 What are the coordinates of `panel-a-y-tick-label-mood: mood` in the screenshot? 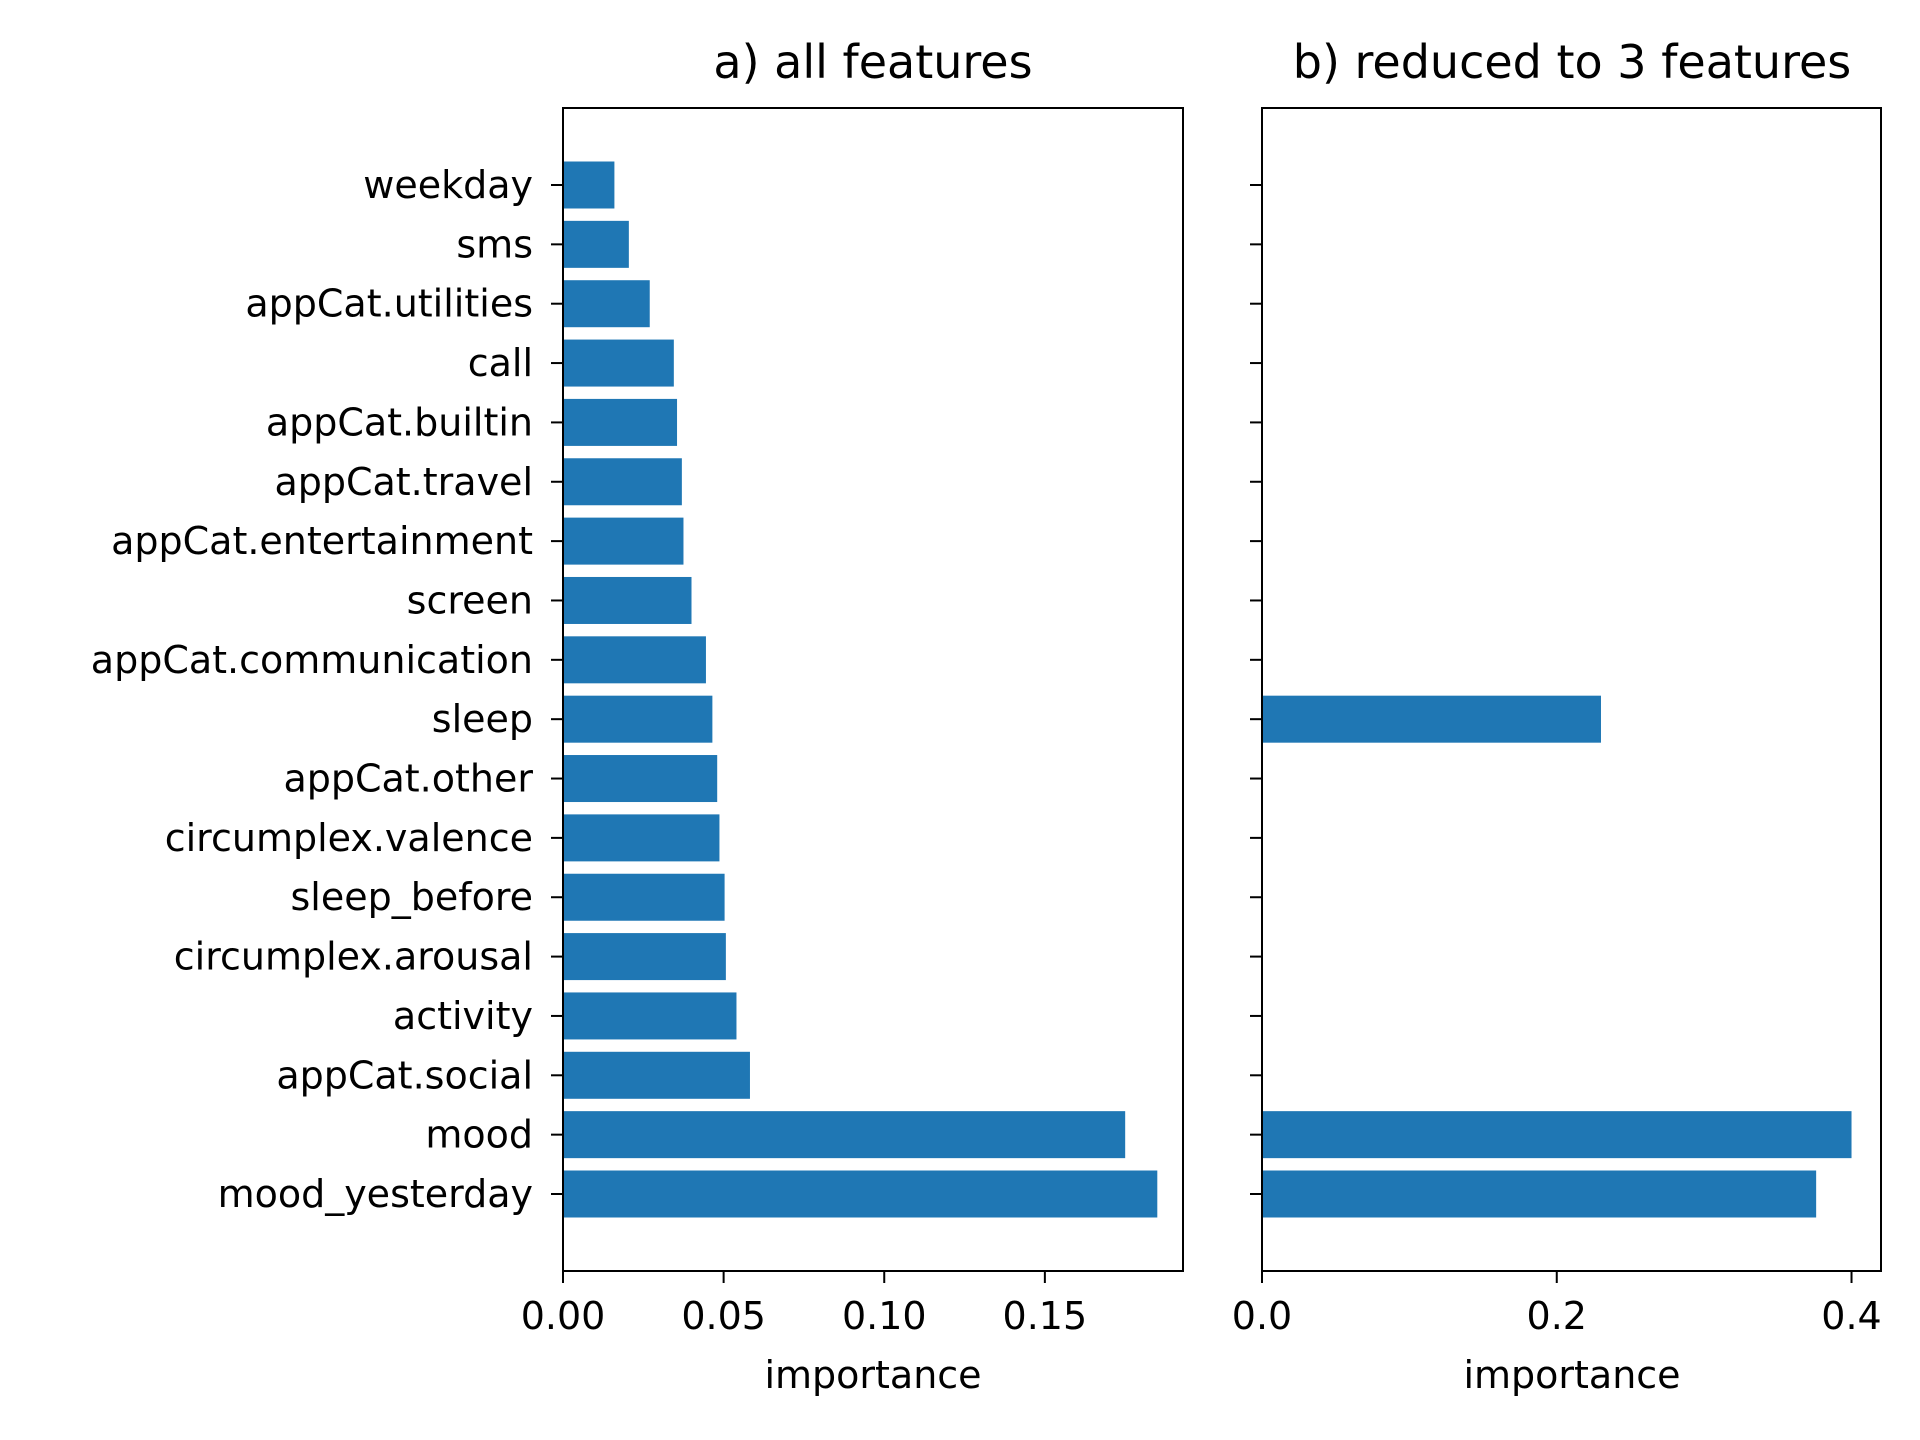 It's located at (479, 1135).